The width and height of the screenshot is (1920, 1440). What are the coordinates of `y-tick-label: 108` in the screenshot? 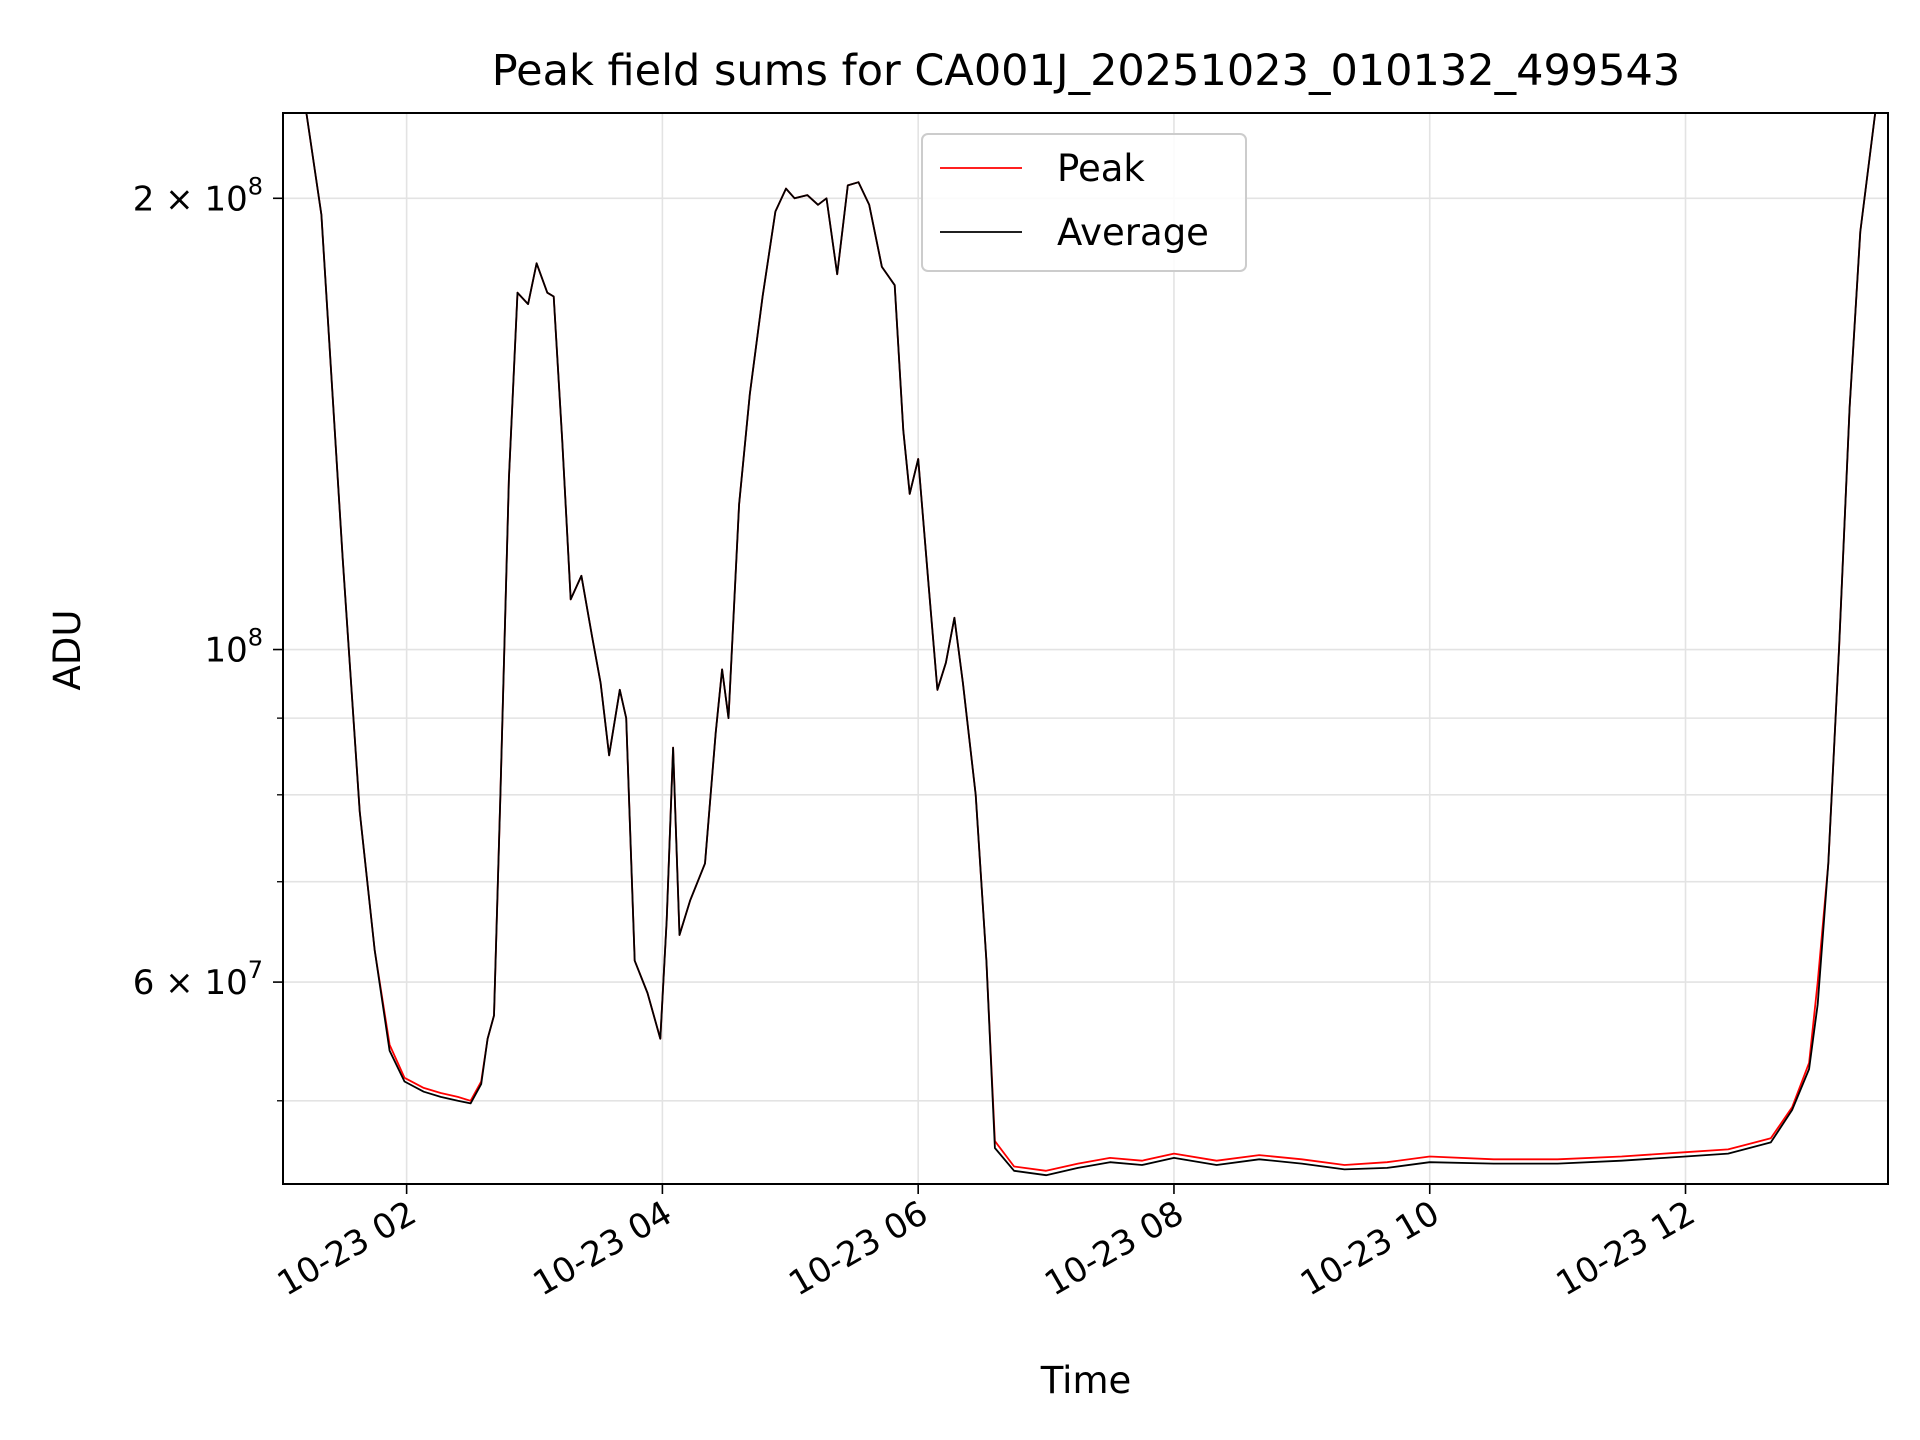 It's located at (233, 647).